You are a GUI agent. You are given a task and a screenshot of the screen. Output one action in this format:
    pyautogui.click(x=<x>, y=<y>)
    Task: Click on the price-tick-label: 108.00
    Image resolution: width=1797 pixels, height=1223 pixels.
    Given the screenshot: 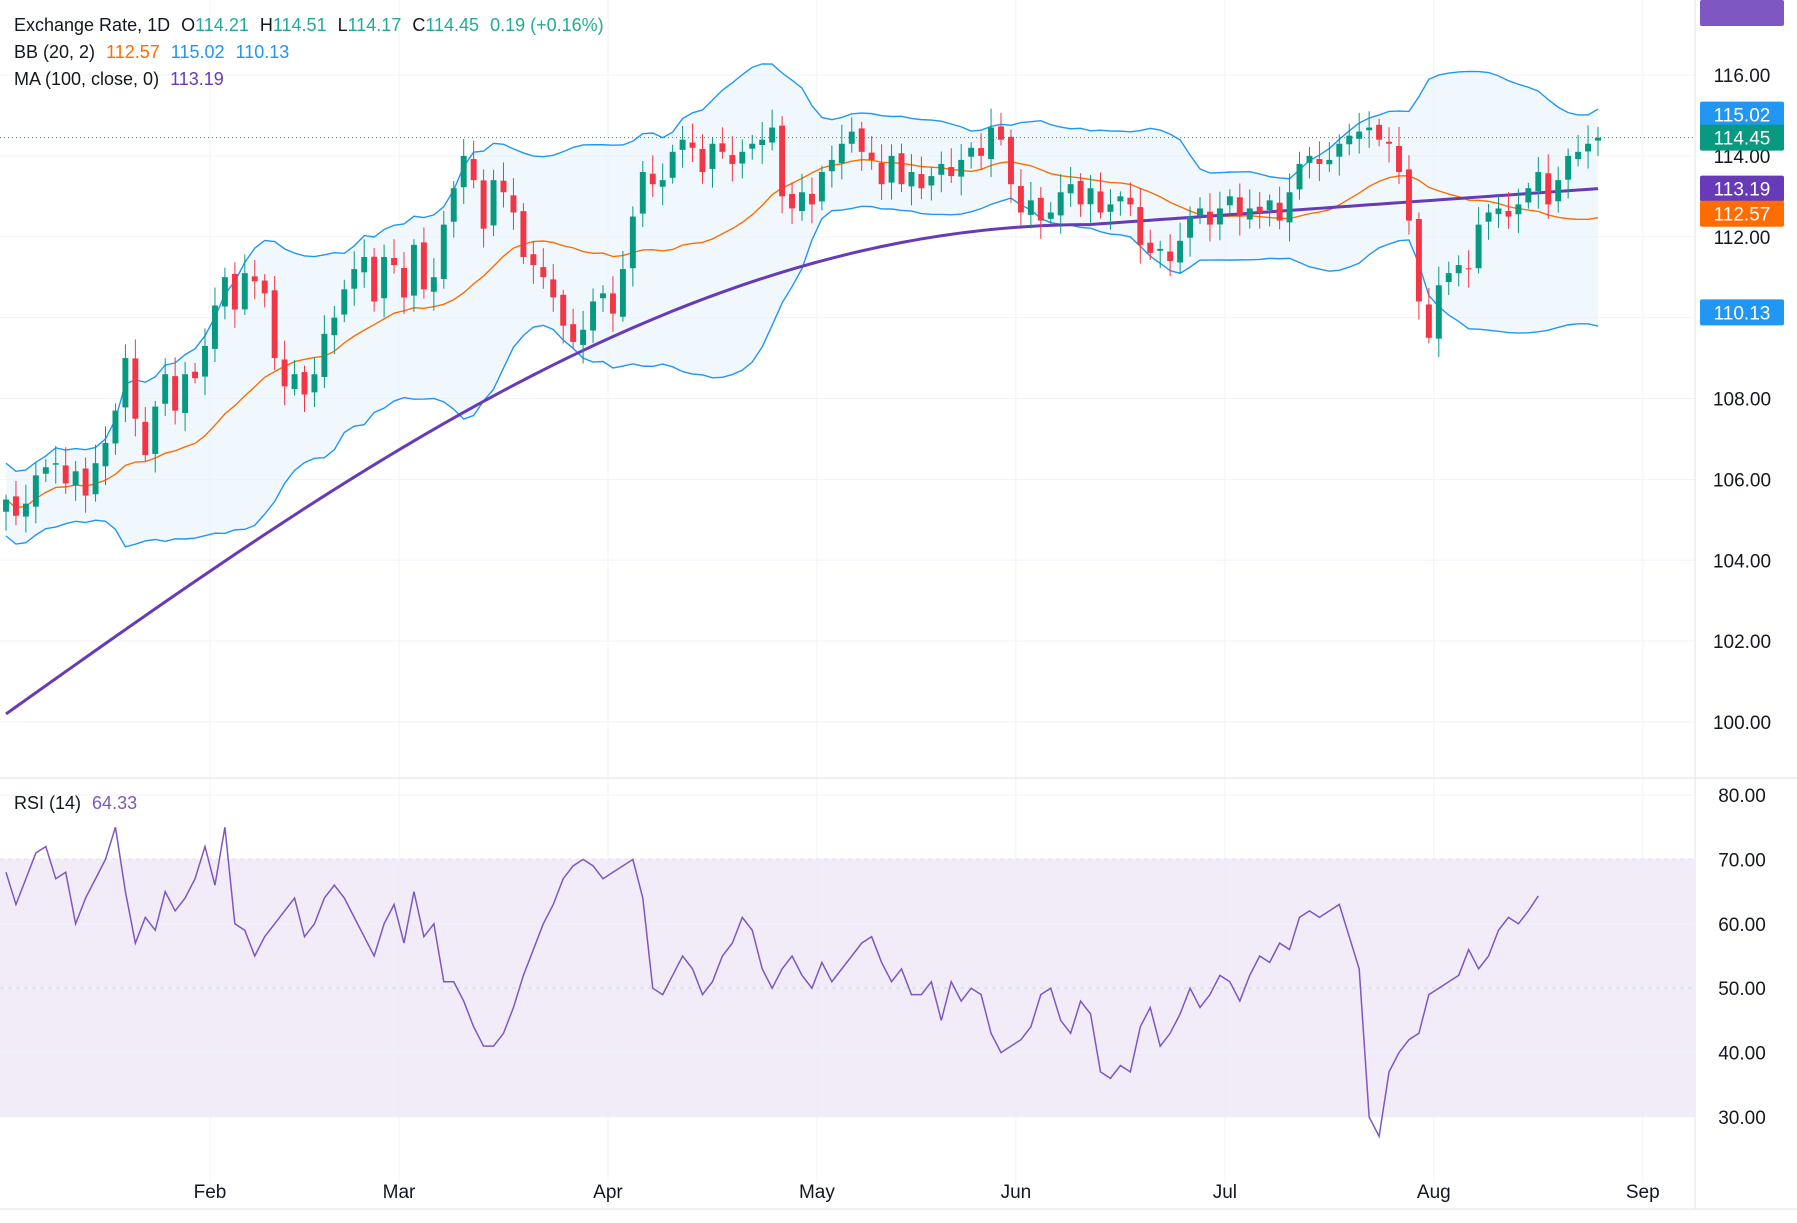 What is the action you would take?
    pyautogui.click(x=1742, y=400)
    